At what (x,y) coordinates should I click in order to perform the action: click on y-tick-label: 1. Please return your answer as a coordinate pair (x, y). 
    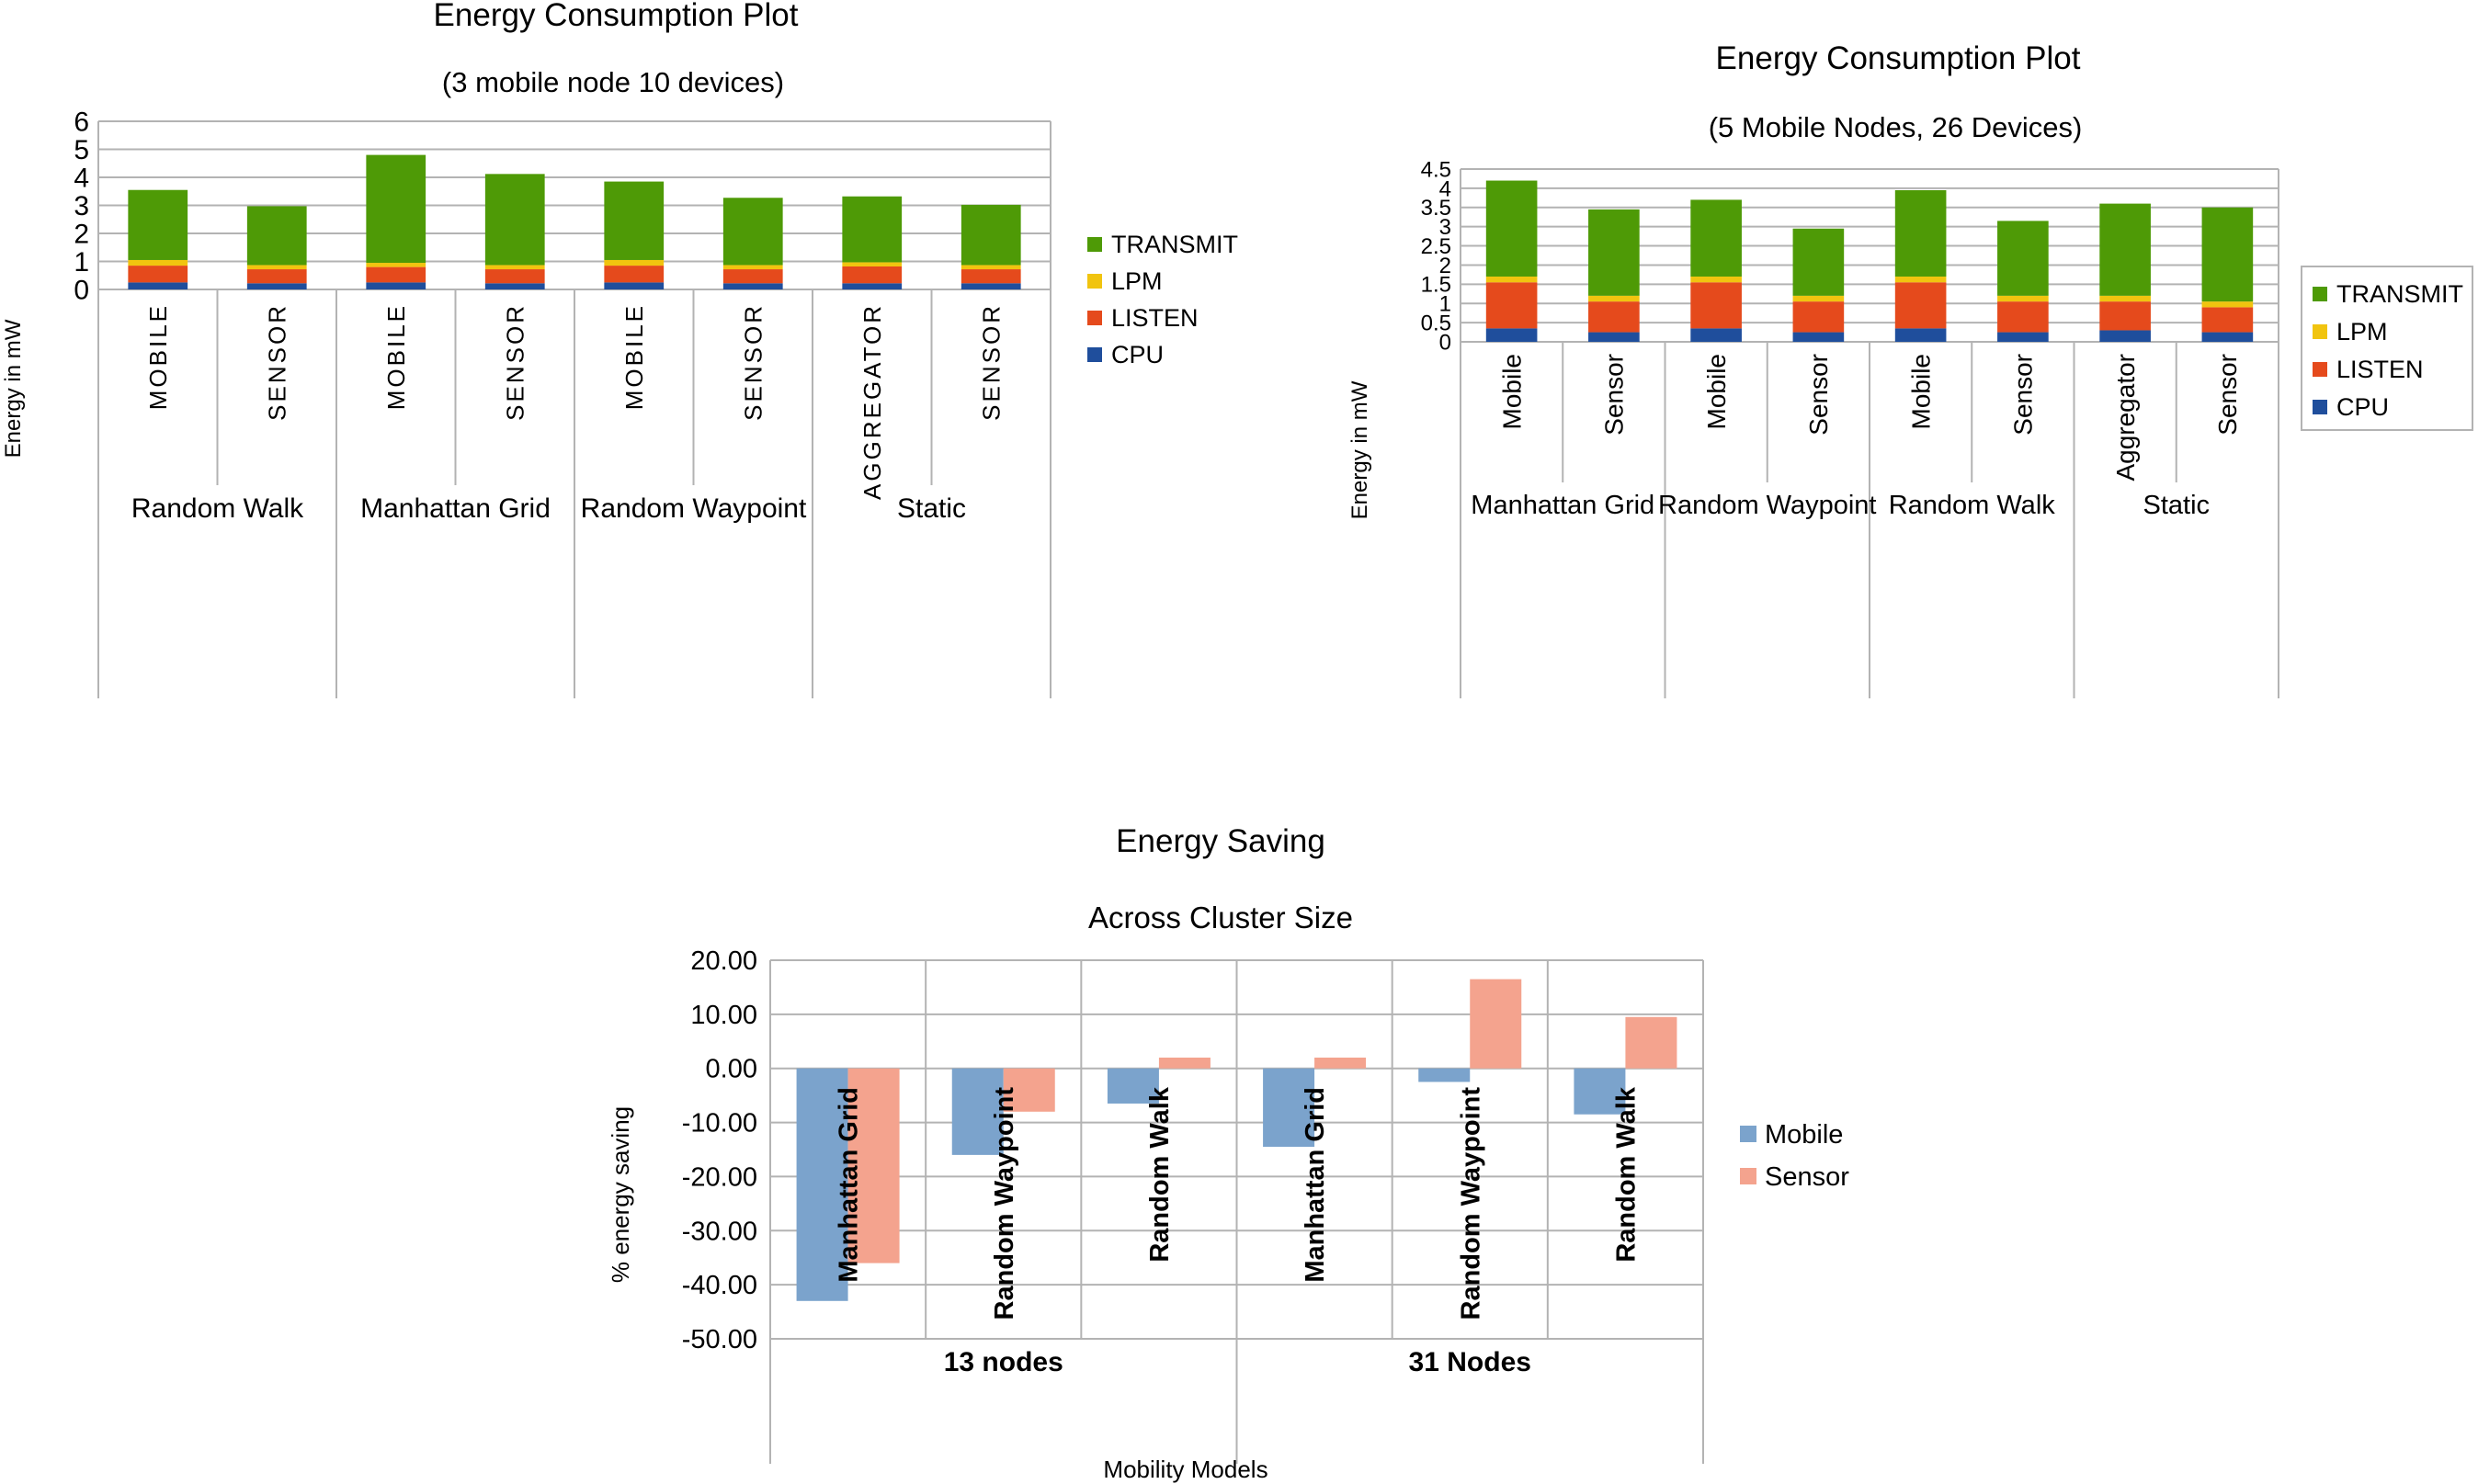
    Looking at the image, I should click on (81, 262).